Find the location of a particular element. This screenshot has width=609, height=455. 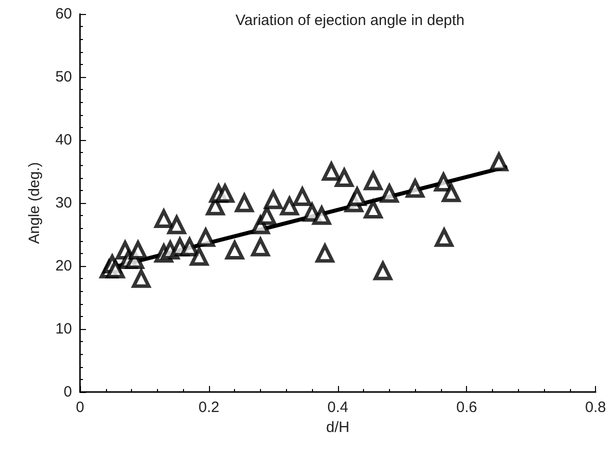

x-tick-label: 0 is located at coordinates (80, 407).